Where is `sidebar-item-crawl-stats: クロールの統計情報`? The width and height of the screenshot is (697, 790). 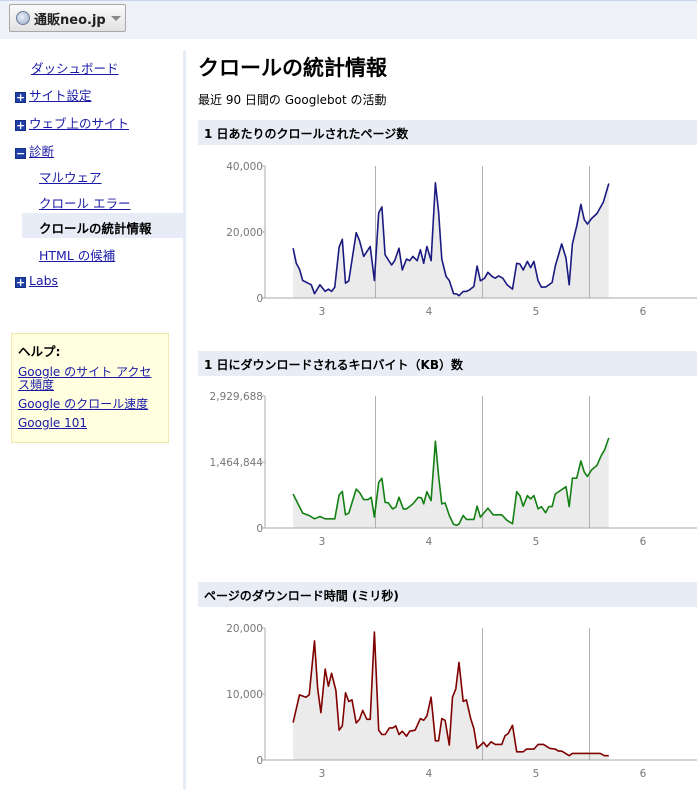
sidebar-item-crawl-stats: クロールの統計情報 is located at coordinates (102, 225).